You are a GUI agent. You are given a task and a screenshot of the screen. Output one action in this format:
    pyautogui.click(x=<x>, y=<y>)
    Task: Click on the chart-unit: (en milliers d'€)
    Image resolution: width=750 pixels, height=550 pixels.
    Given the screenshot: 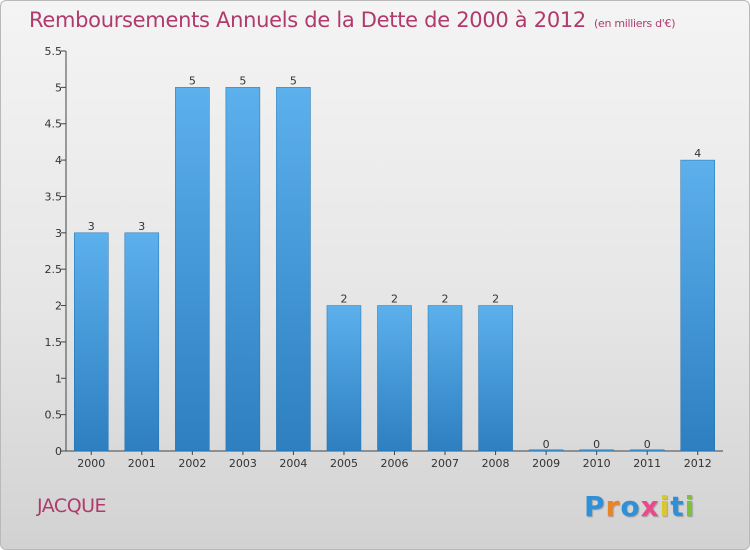 What is the action you would take?
    pyautogui.click(x=635, y=23)
    